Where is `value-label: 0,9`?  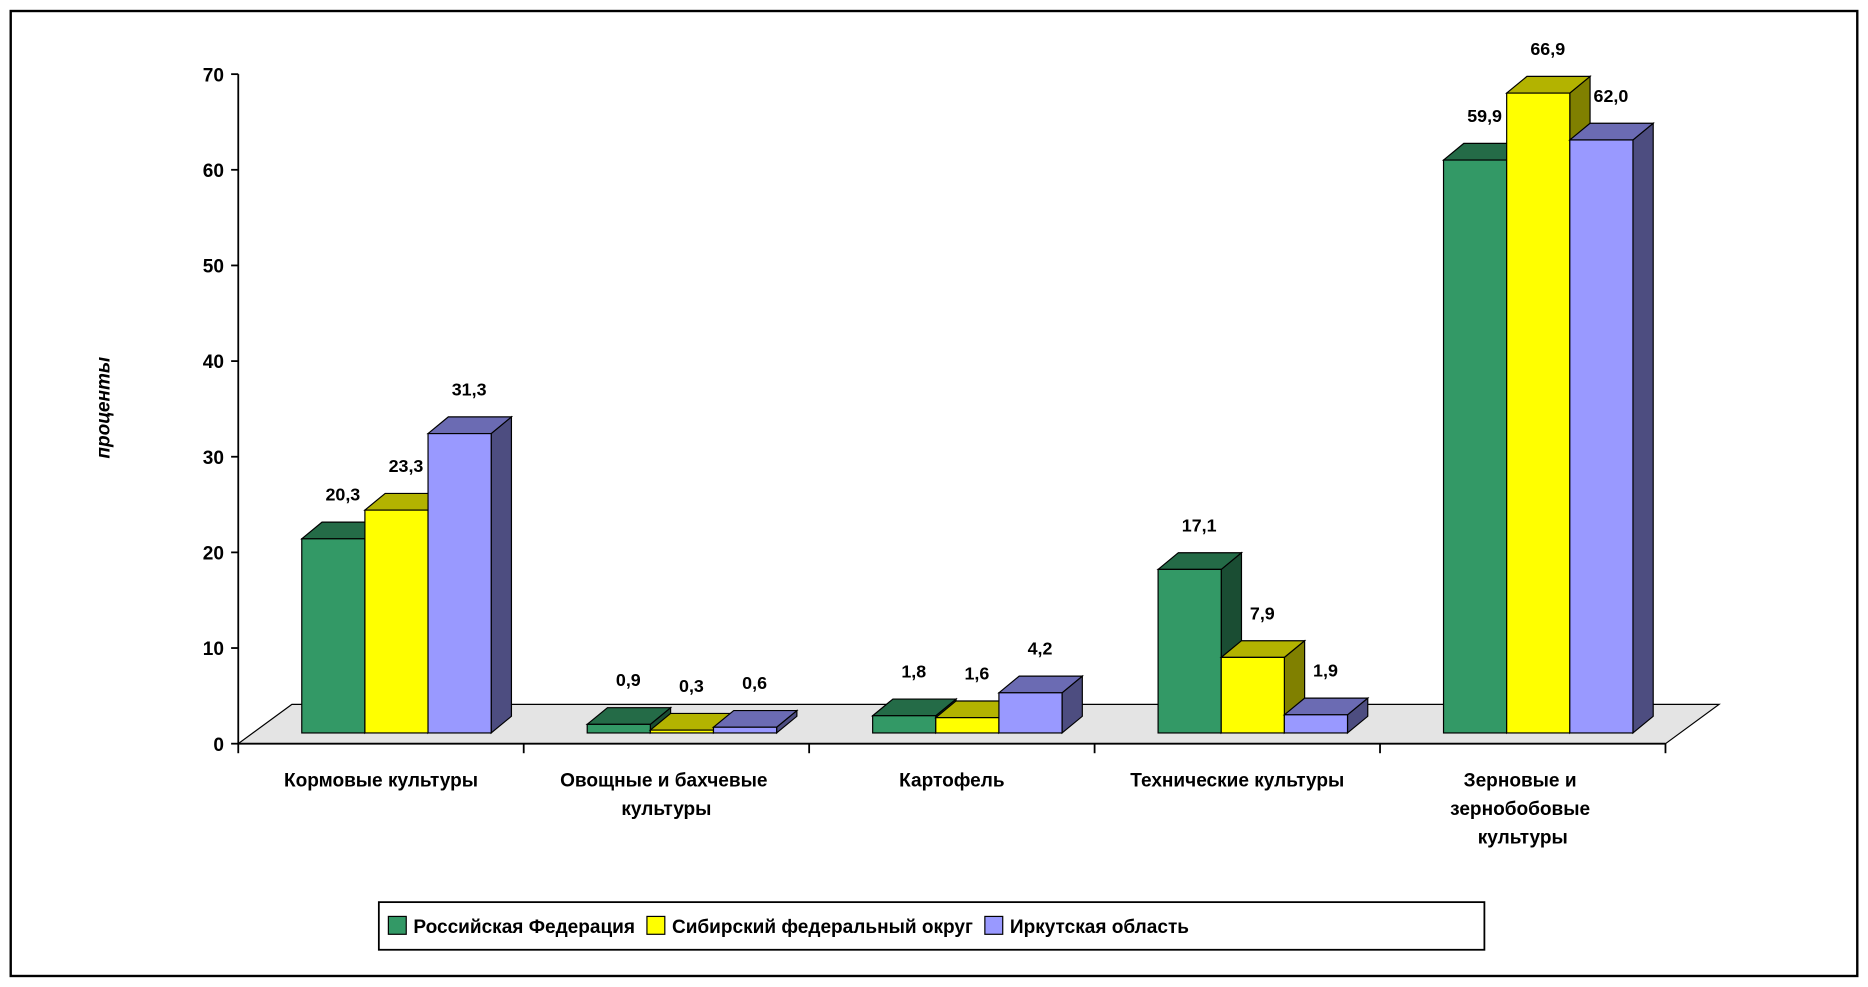
value-label: 0,9 is located at coordinates (628, 680).